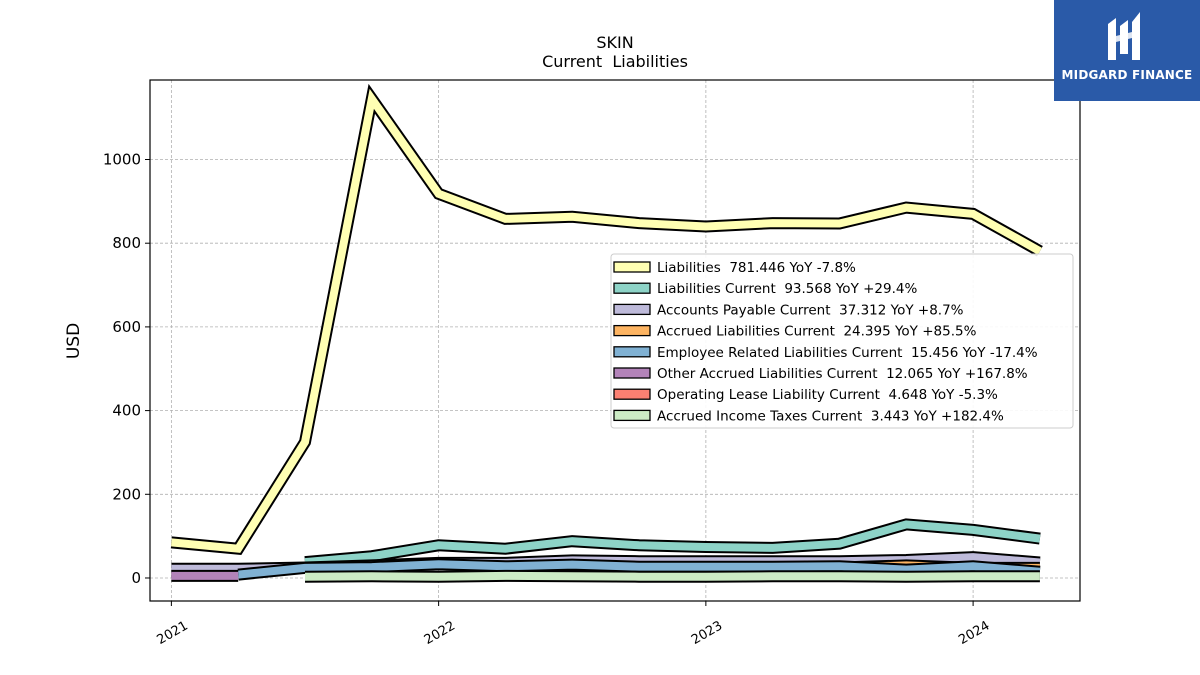 This screenshot has height=675, width=1200. I want to click on legend-label: Liabilities Current 93.568 YoY +29.4%, so click(787, 289).